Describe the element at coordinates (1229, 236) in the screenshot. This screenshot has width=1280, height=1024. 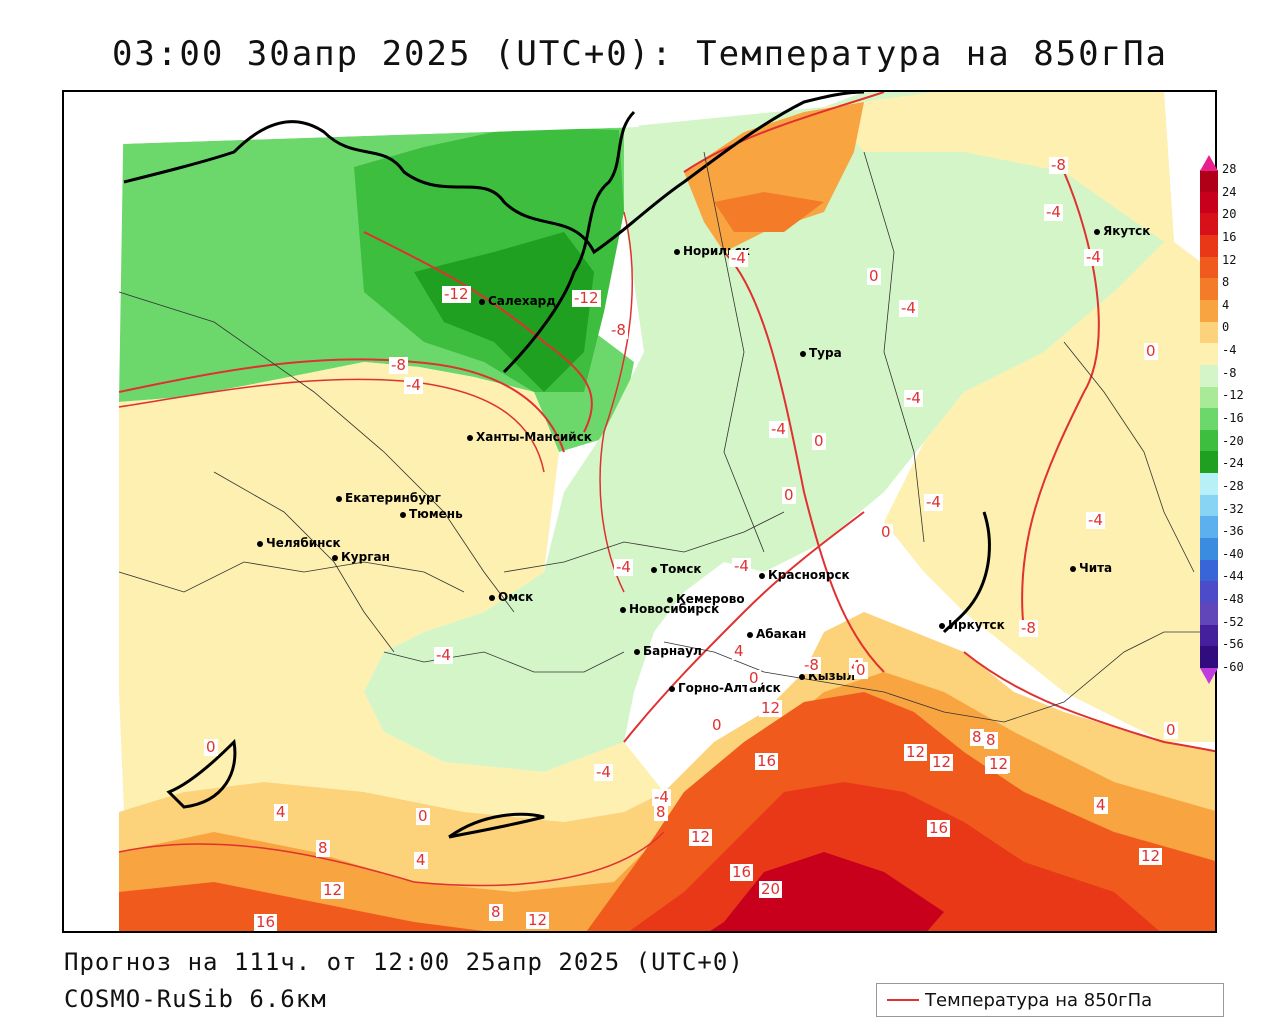
I see `colorbar-tick-label: 16` at that location.